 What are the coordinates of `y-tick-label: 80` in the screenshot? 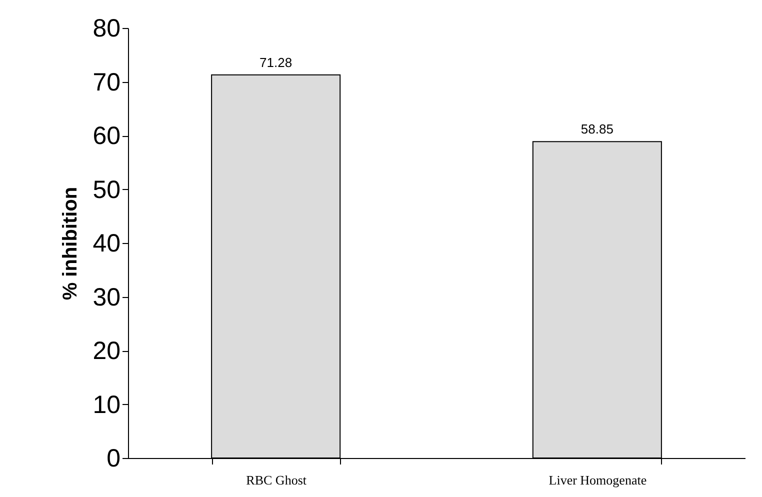 It's located at (106, 28).